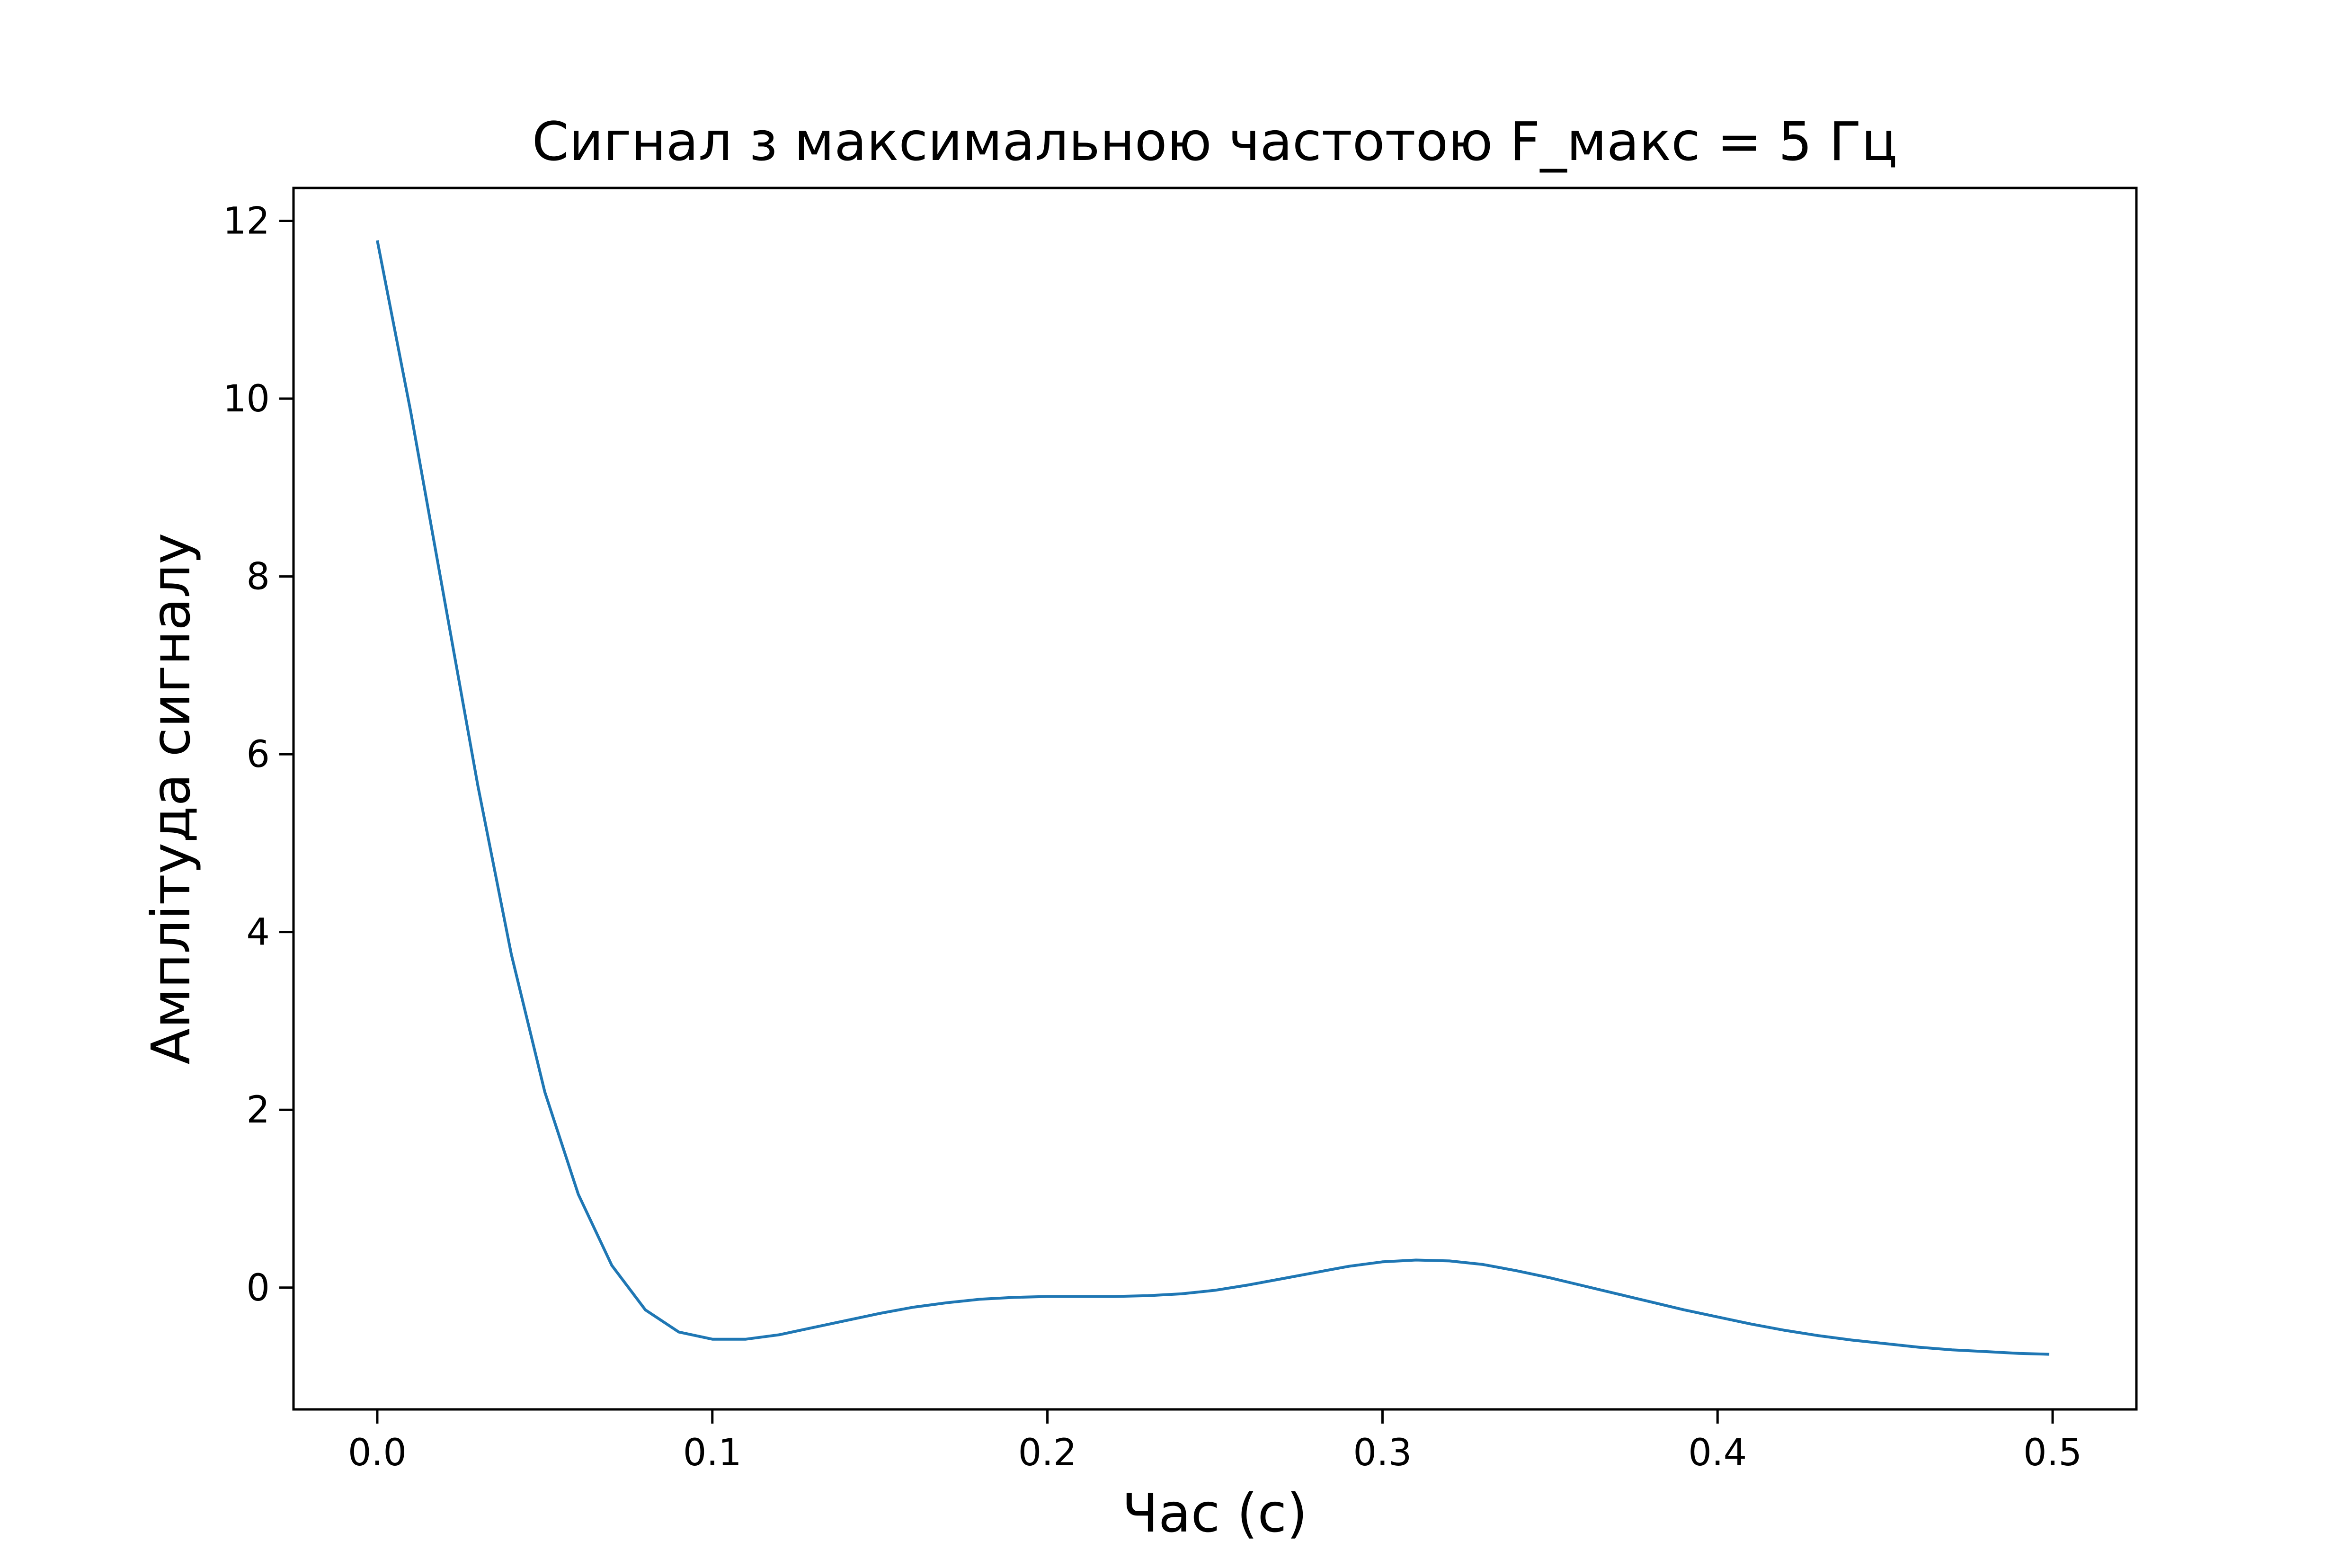 This screenshot has height=1568, width=2348. Describe the element at coordinates (258, 1110) in the screenshot. I see `y-tick-label: 2` at that location.